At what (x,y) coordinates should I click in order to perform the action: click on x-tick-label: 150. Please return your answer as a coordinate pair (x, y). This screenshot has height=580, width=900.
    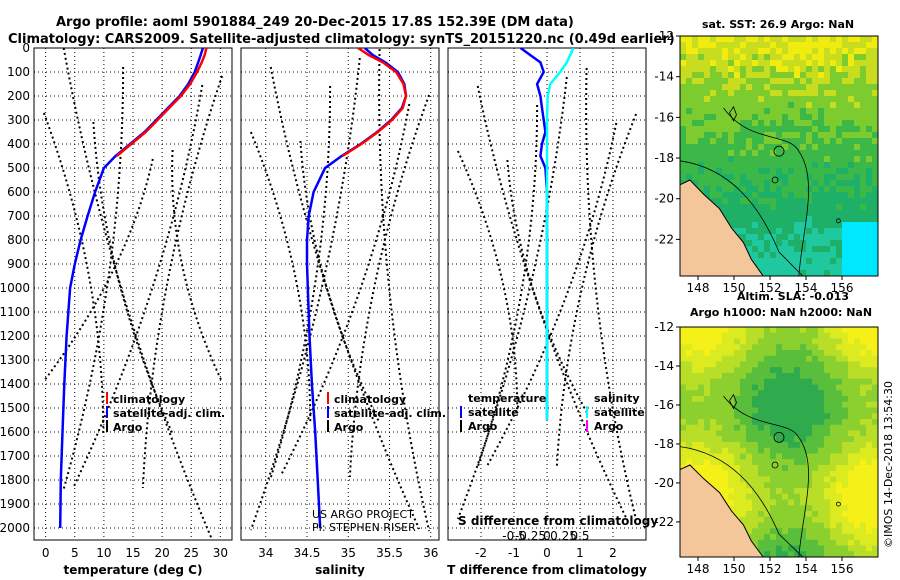
    Looking at the image, I should click on (734, 569).